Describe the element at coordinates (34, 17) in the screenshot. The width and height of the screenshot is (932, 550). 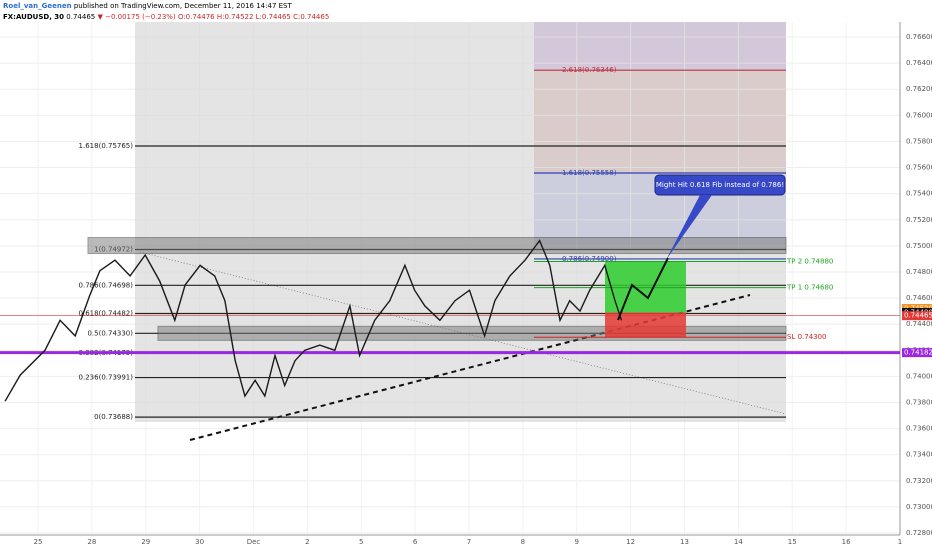
I see `symbol: FX:AUDUSD, 30` at that location.